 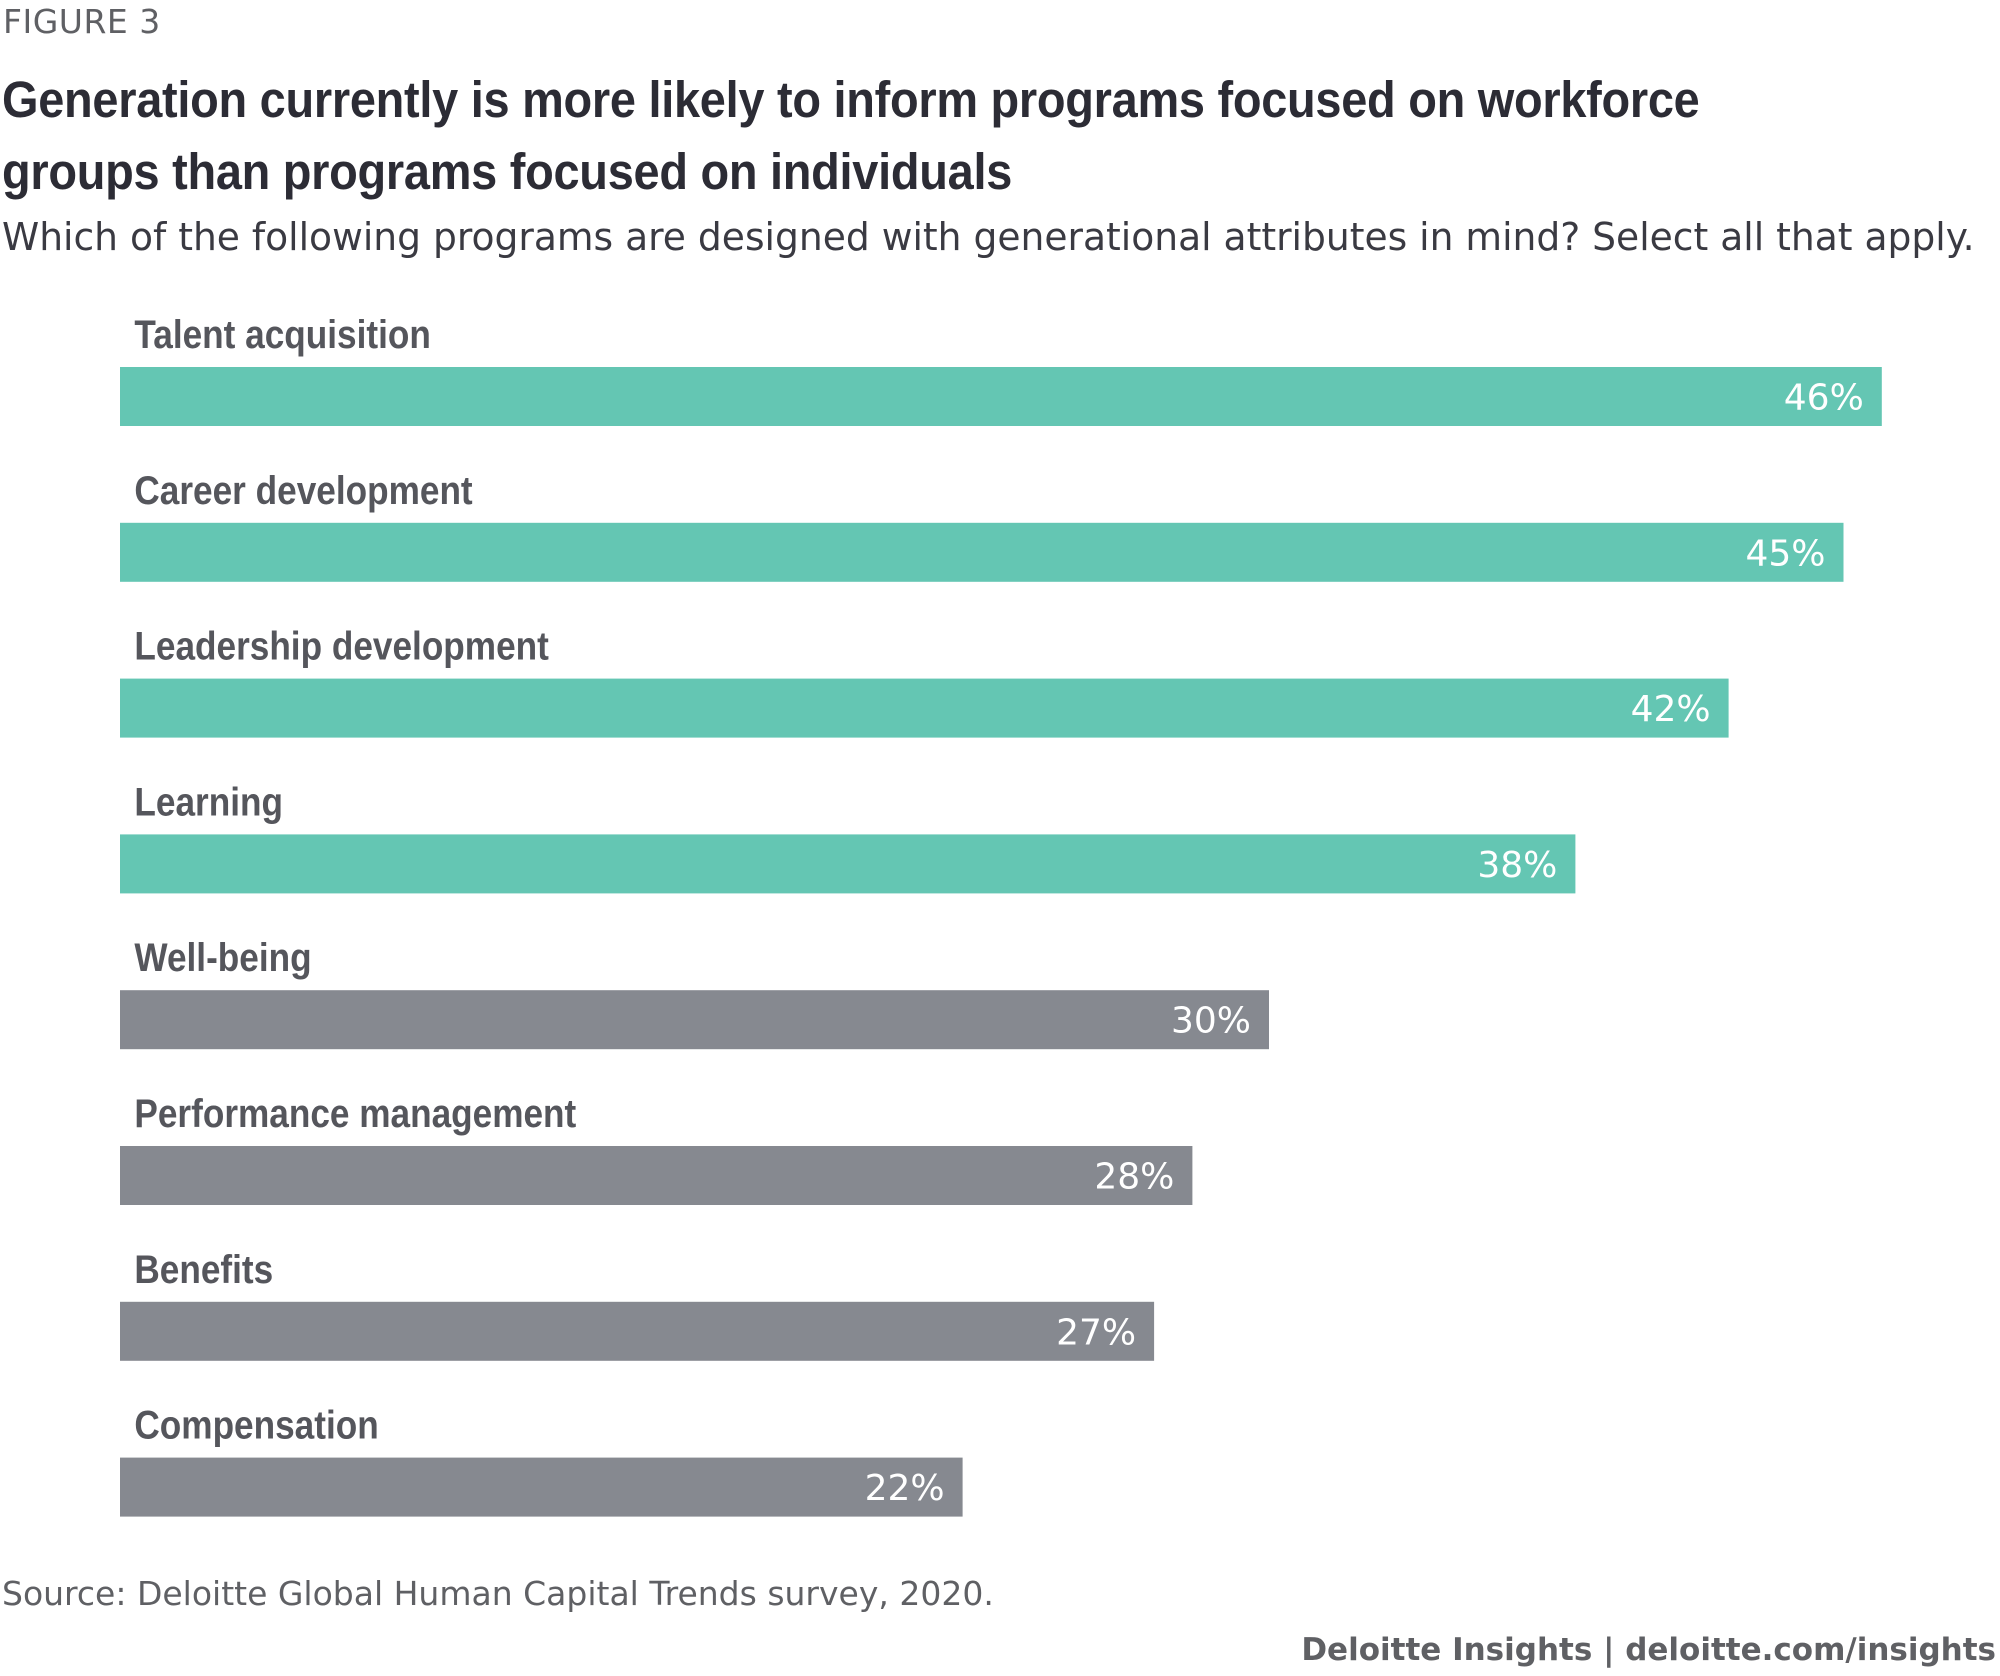 What do you see at coordinates (1517, 865) in the screenshot?
I see `value-label: 38%` at bounding box center [1517, 865].